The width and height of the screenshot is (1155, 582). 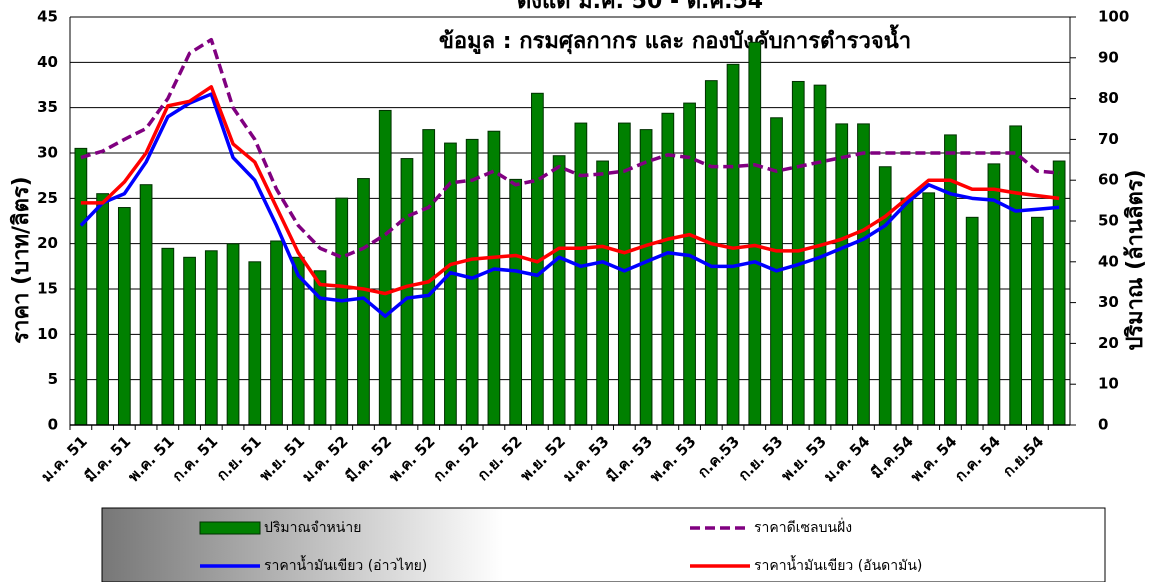 What do you see at coordinates (53, 425) in the screenshot?
I see `y-tick-label: 0` at bounding box center [53, 425].